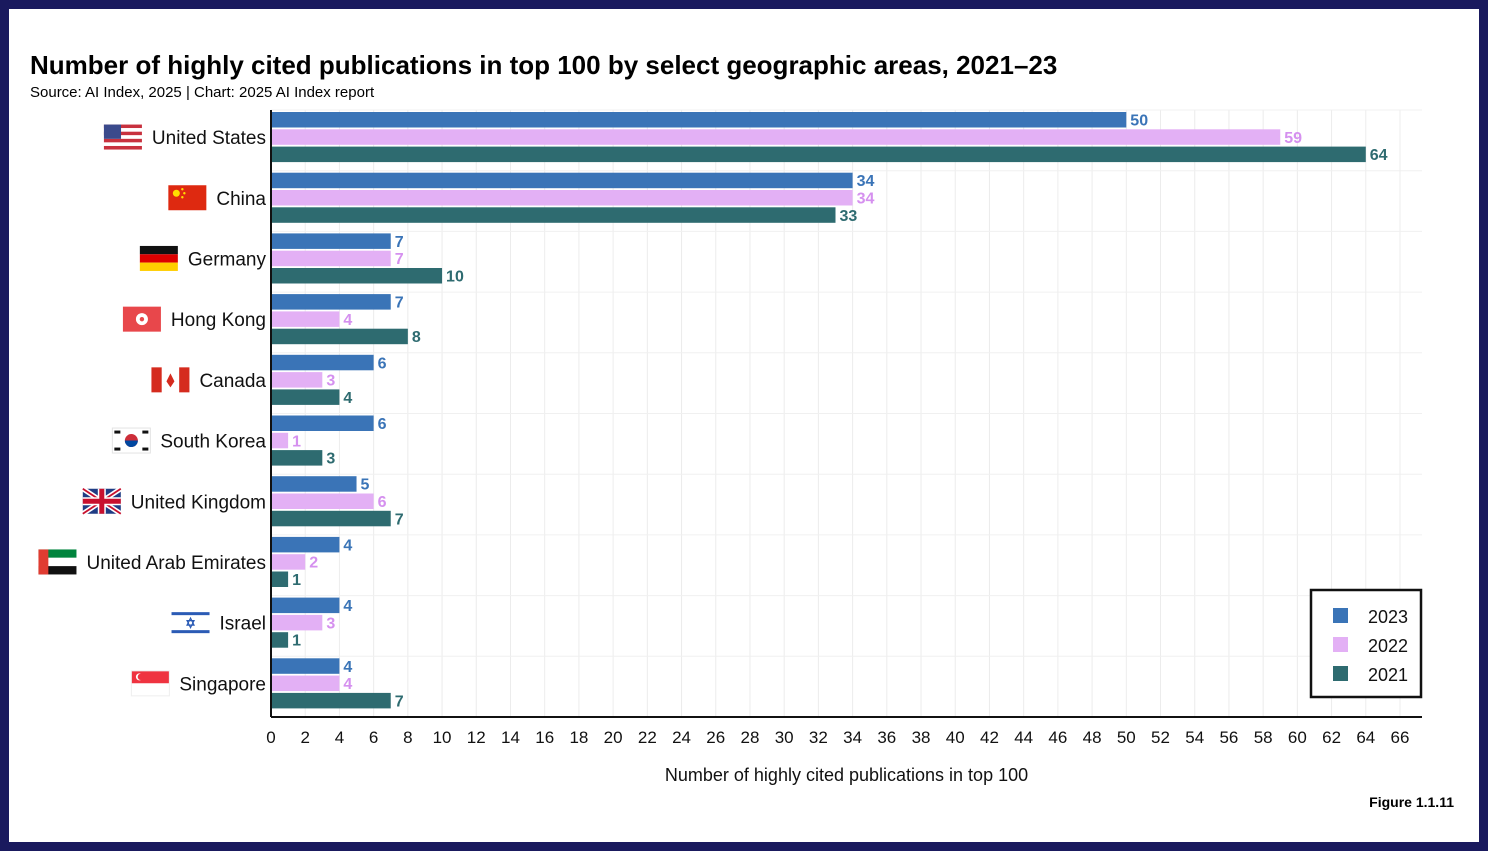  What do you see at coordinates (102, 501) in the screenshot?
I see `uk-flag-icon` at bounding box center [102, 501].